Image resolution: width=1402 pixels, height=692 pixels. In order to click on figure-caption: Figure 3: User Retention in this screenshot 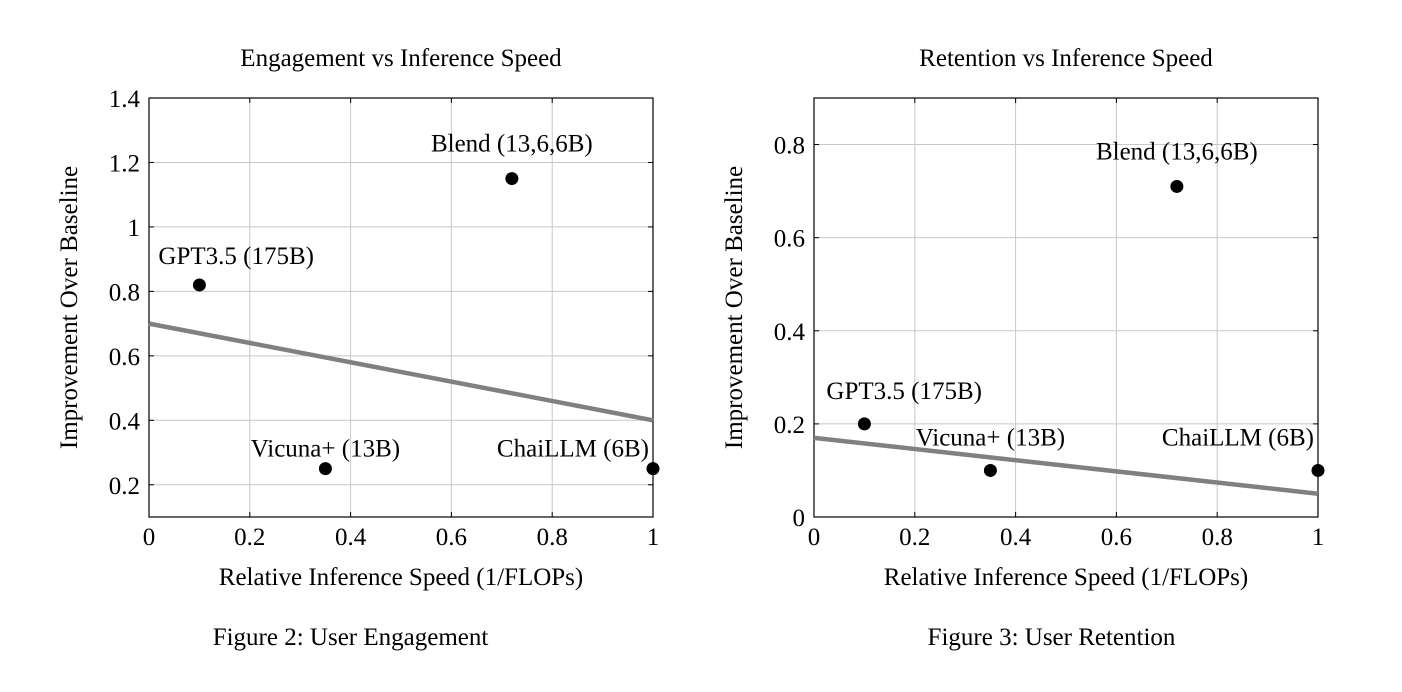, I will do `click(1051, 637)`.